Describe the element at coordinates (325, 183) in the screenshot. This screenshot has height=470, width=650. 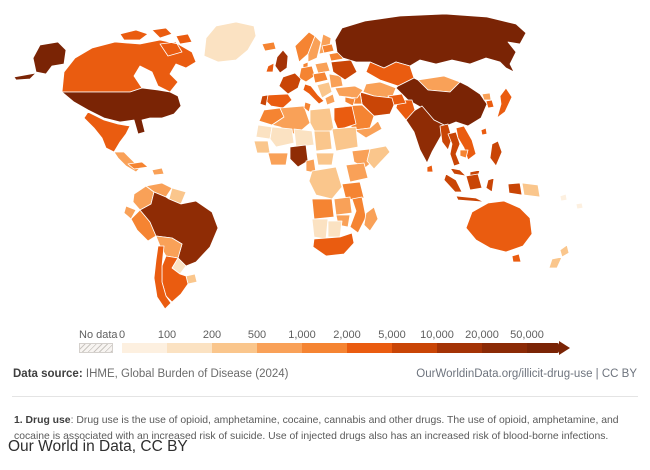
I see `country-dr-congo` at that location.